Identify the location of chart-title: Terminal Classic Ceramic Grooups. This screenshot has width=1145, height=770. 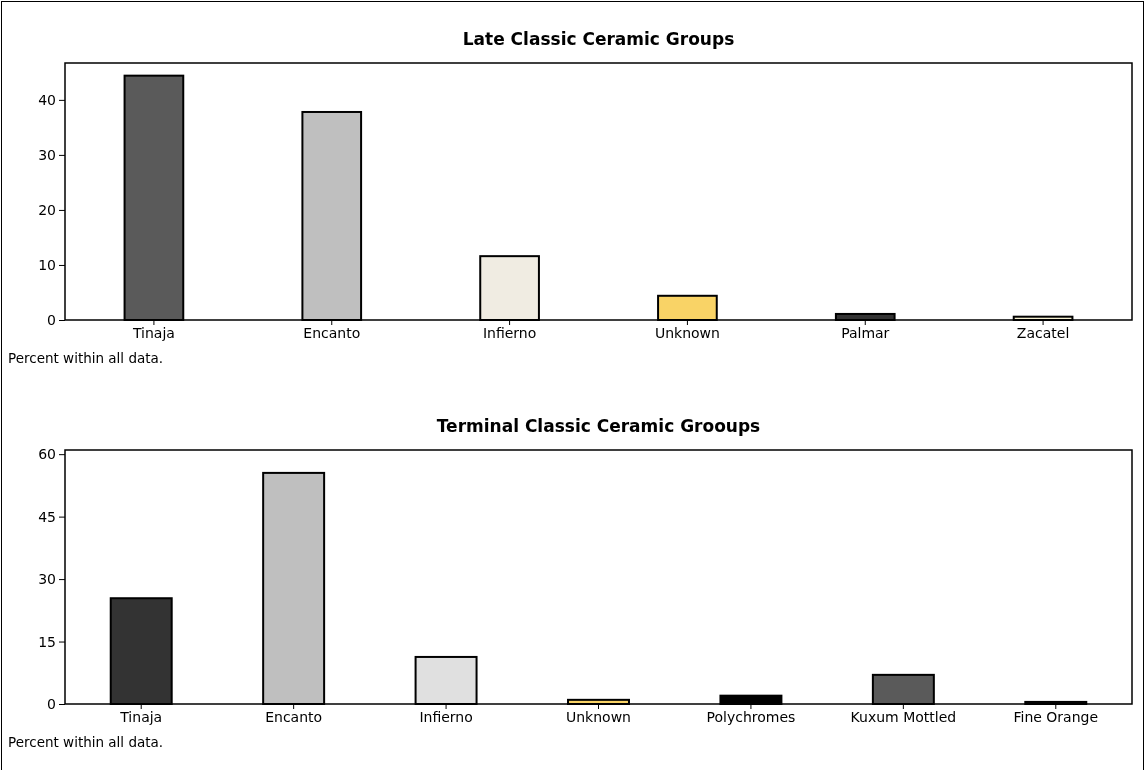
(598, 426).